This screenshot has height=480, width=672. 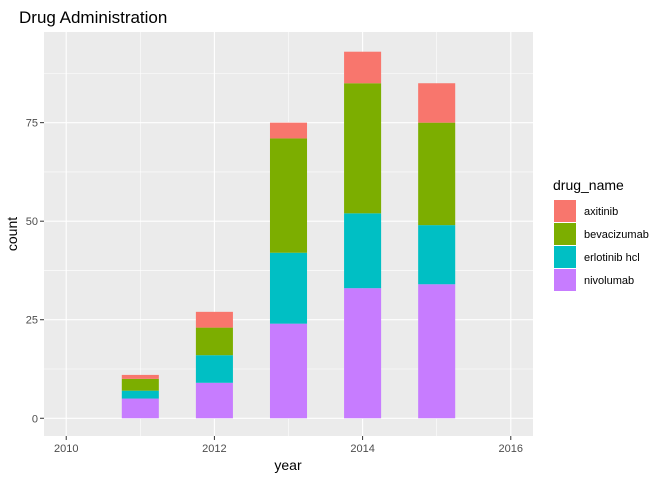 What do you see at coordinates (288, 130) in the screenshot?
I see `bar-axitinib-2013` at bounding box center [288, 130].